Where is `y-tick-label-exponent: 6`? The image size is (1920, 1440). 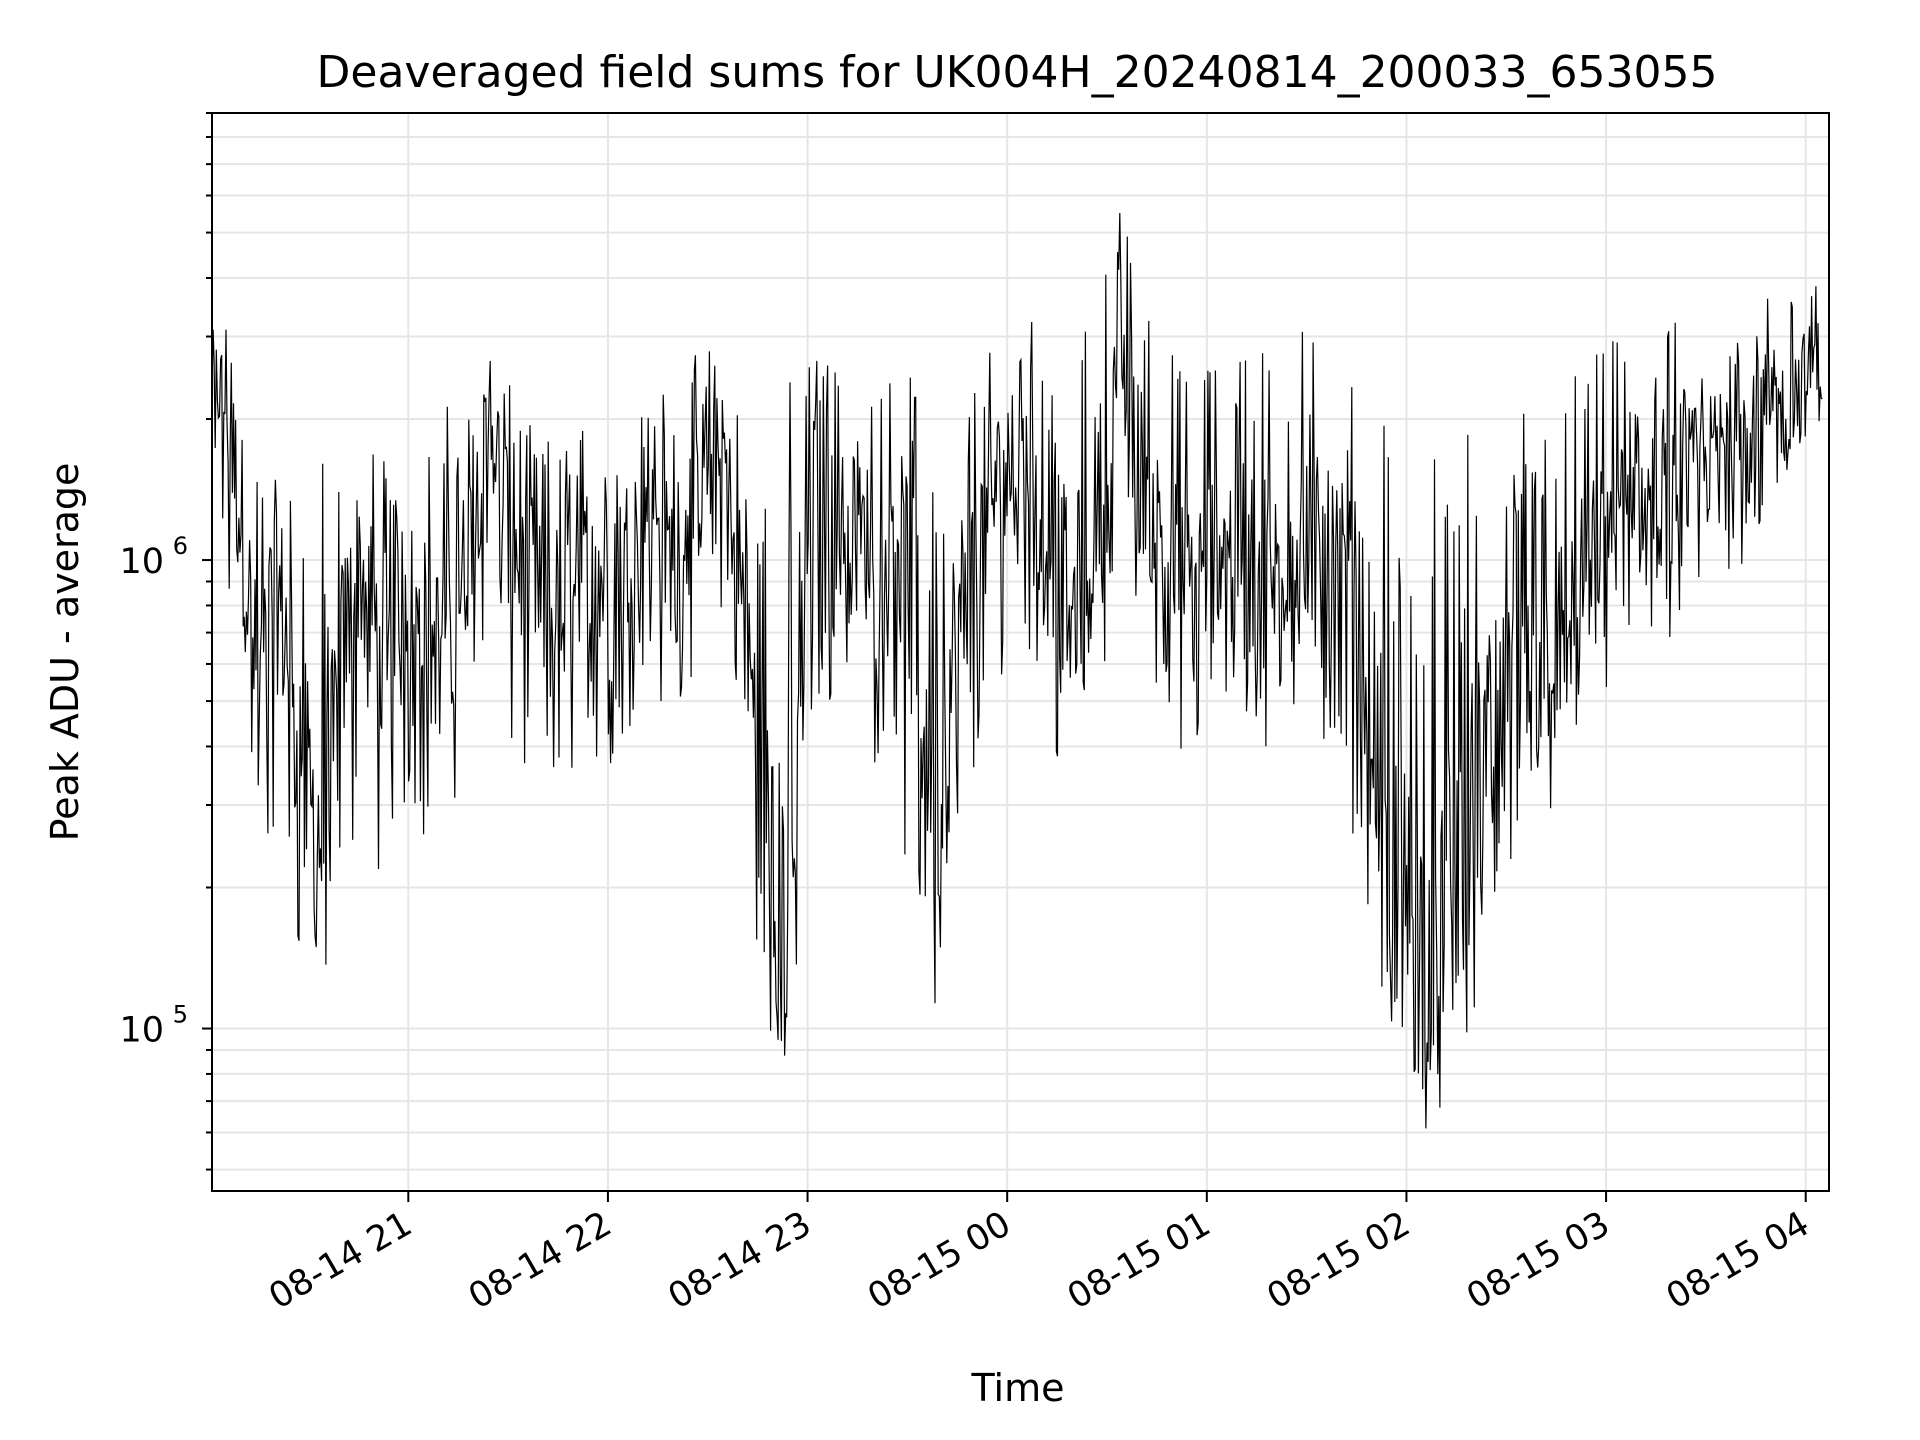
y-tick-label-exponent: 6 is located at coordinates (180, 546).